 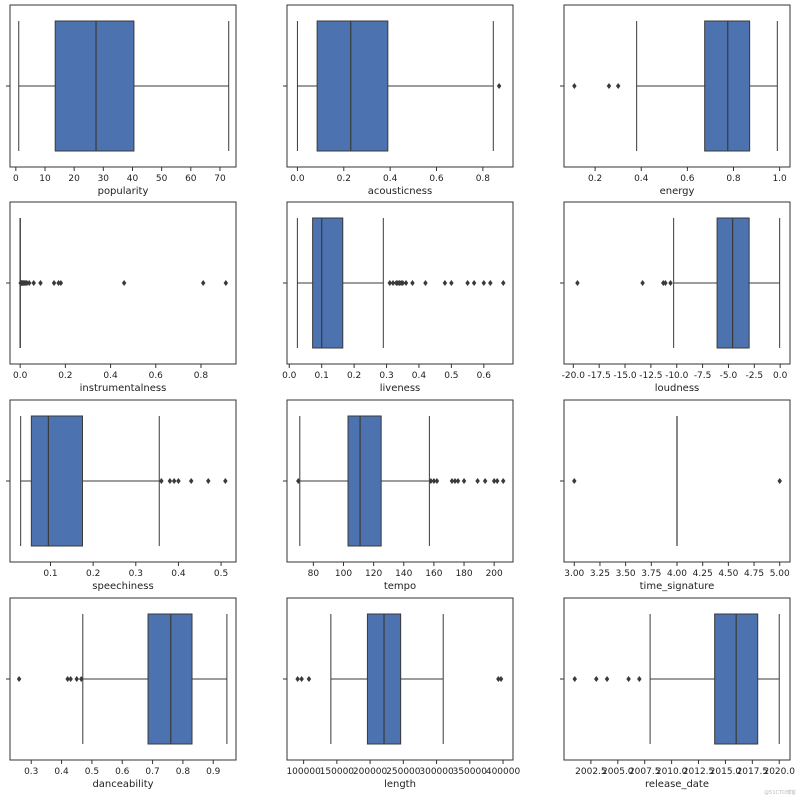 I want to click on x-tick-label: -7.5, so click(x=703, y=376).